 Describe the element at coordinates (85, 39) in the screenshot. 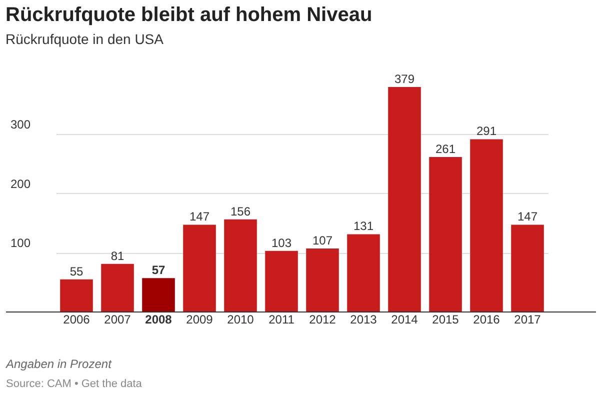

I see `chart-subtitle: Rückrufquote in den USA` at that location.